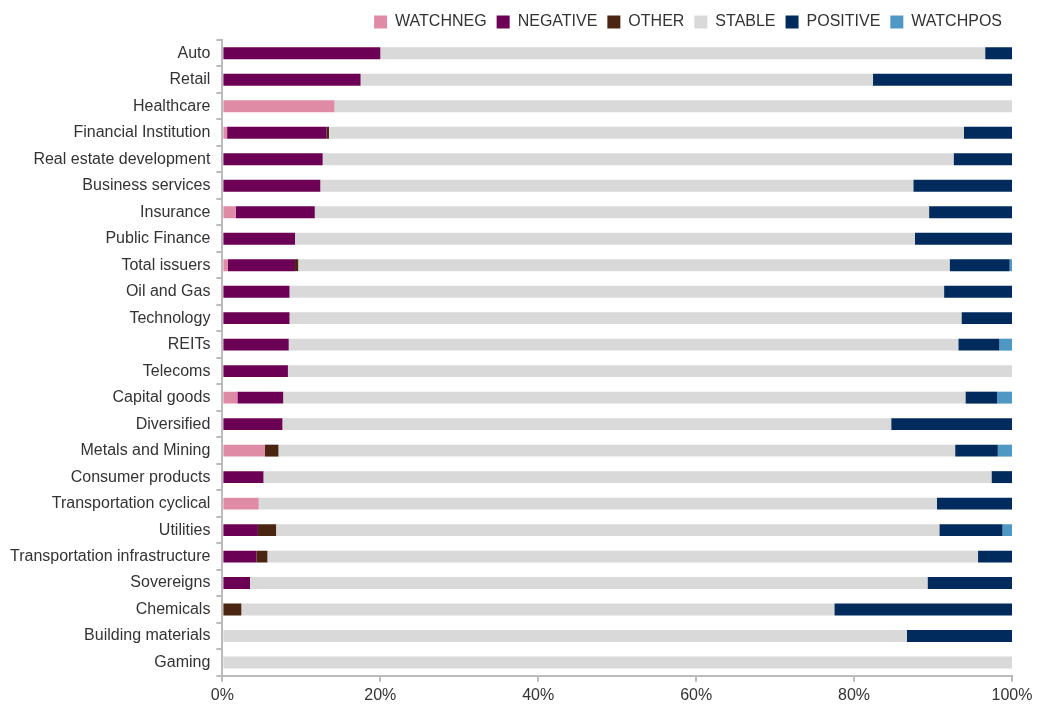  Describe the element at coordinates (173, 608) in the screenshot. I see `y-tick-label: Chemicals` at that location.